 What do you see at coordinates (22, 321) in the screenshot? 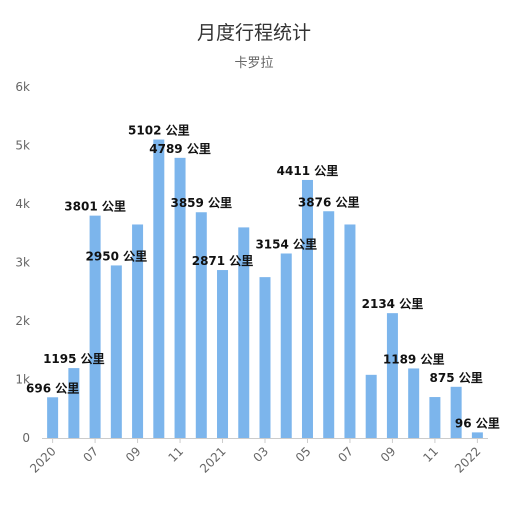
I see `y-tick-label: 2k` at bounding box center [22, 321].